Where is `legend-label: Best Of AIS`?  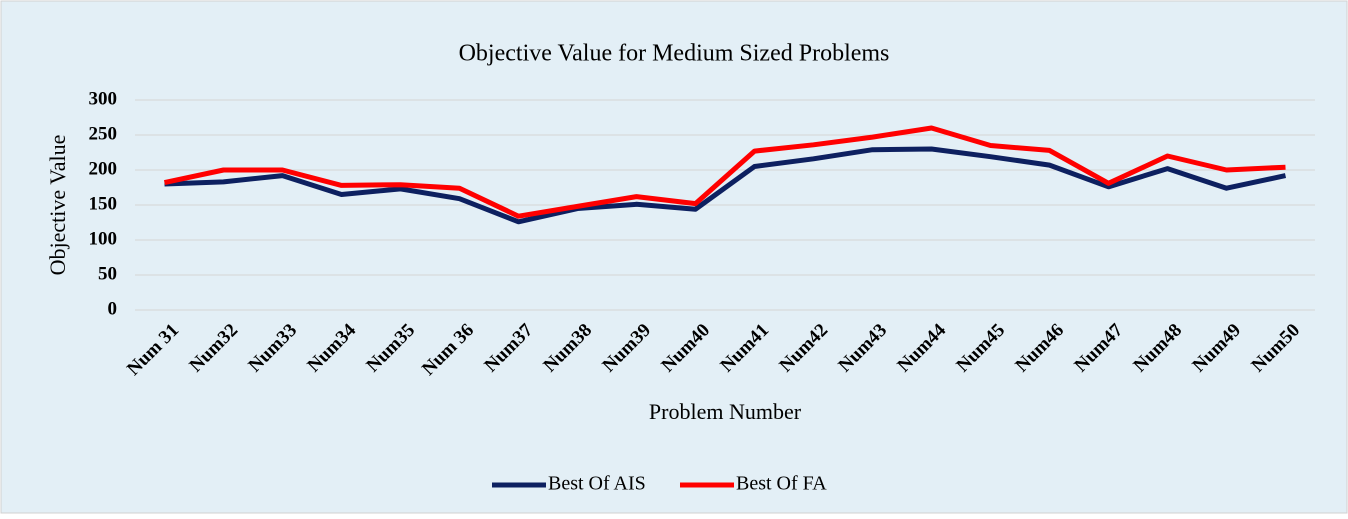 legend-label: Best Of AIS is located at coordinates (597, 484).